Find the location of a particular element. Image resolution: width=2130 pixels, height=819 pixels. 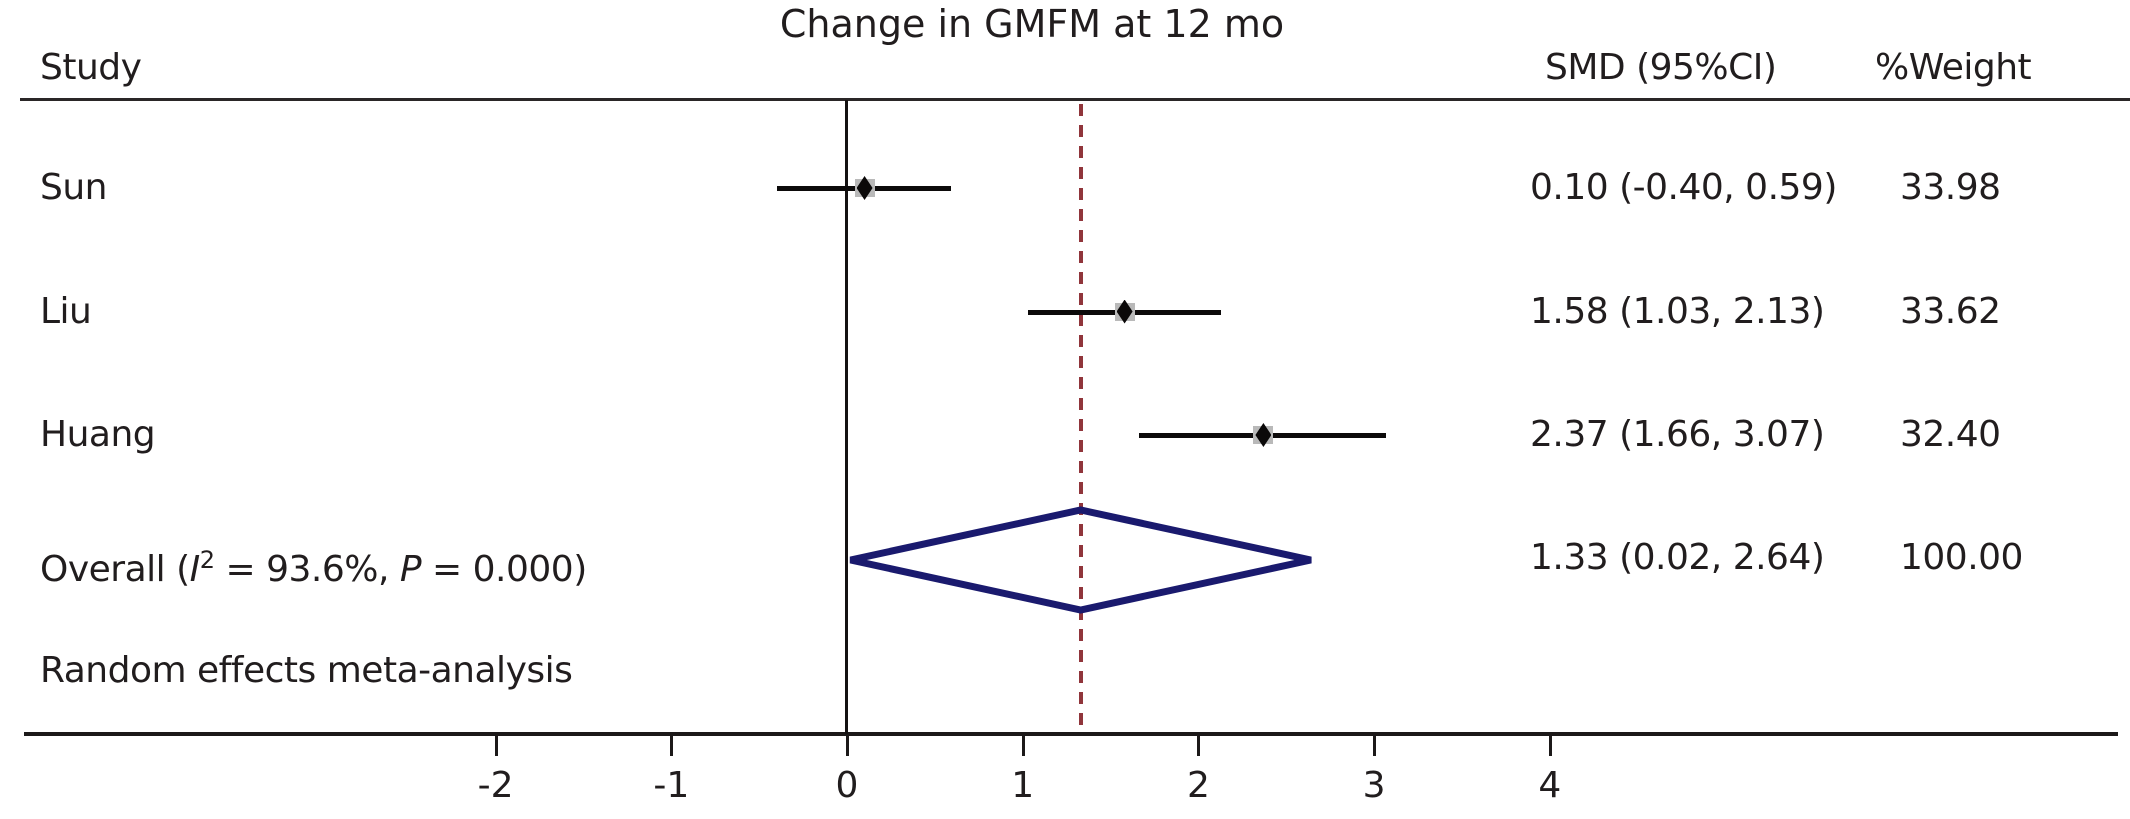

header-divider-line is located at coordinates (1075, 99).